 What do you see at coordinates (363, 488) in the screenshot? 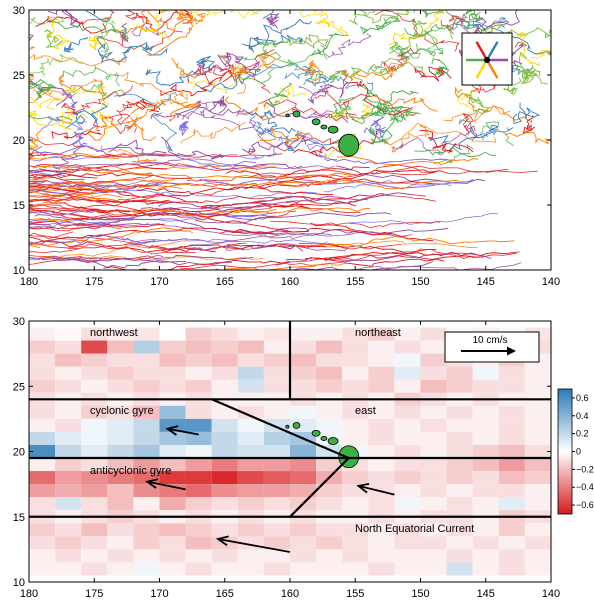
I see `velocity-arrow-head` at bounding box center [363, 488].